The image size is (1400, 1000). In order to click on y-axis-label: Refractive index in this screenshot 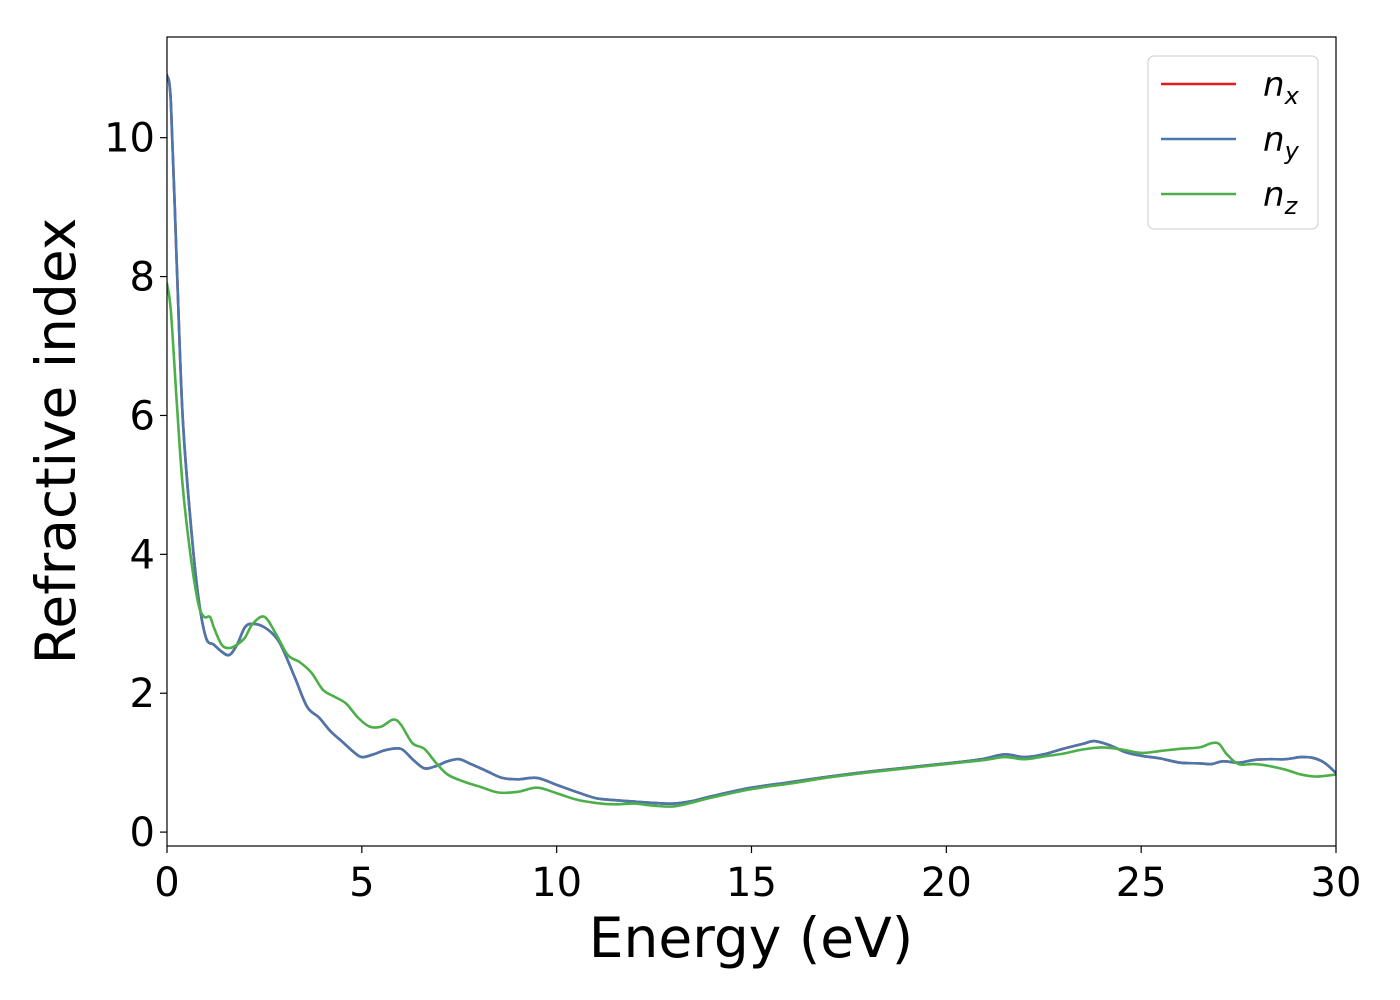, I will do `click(56, 441)`.